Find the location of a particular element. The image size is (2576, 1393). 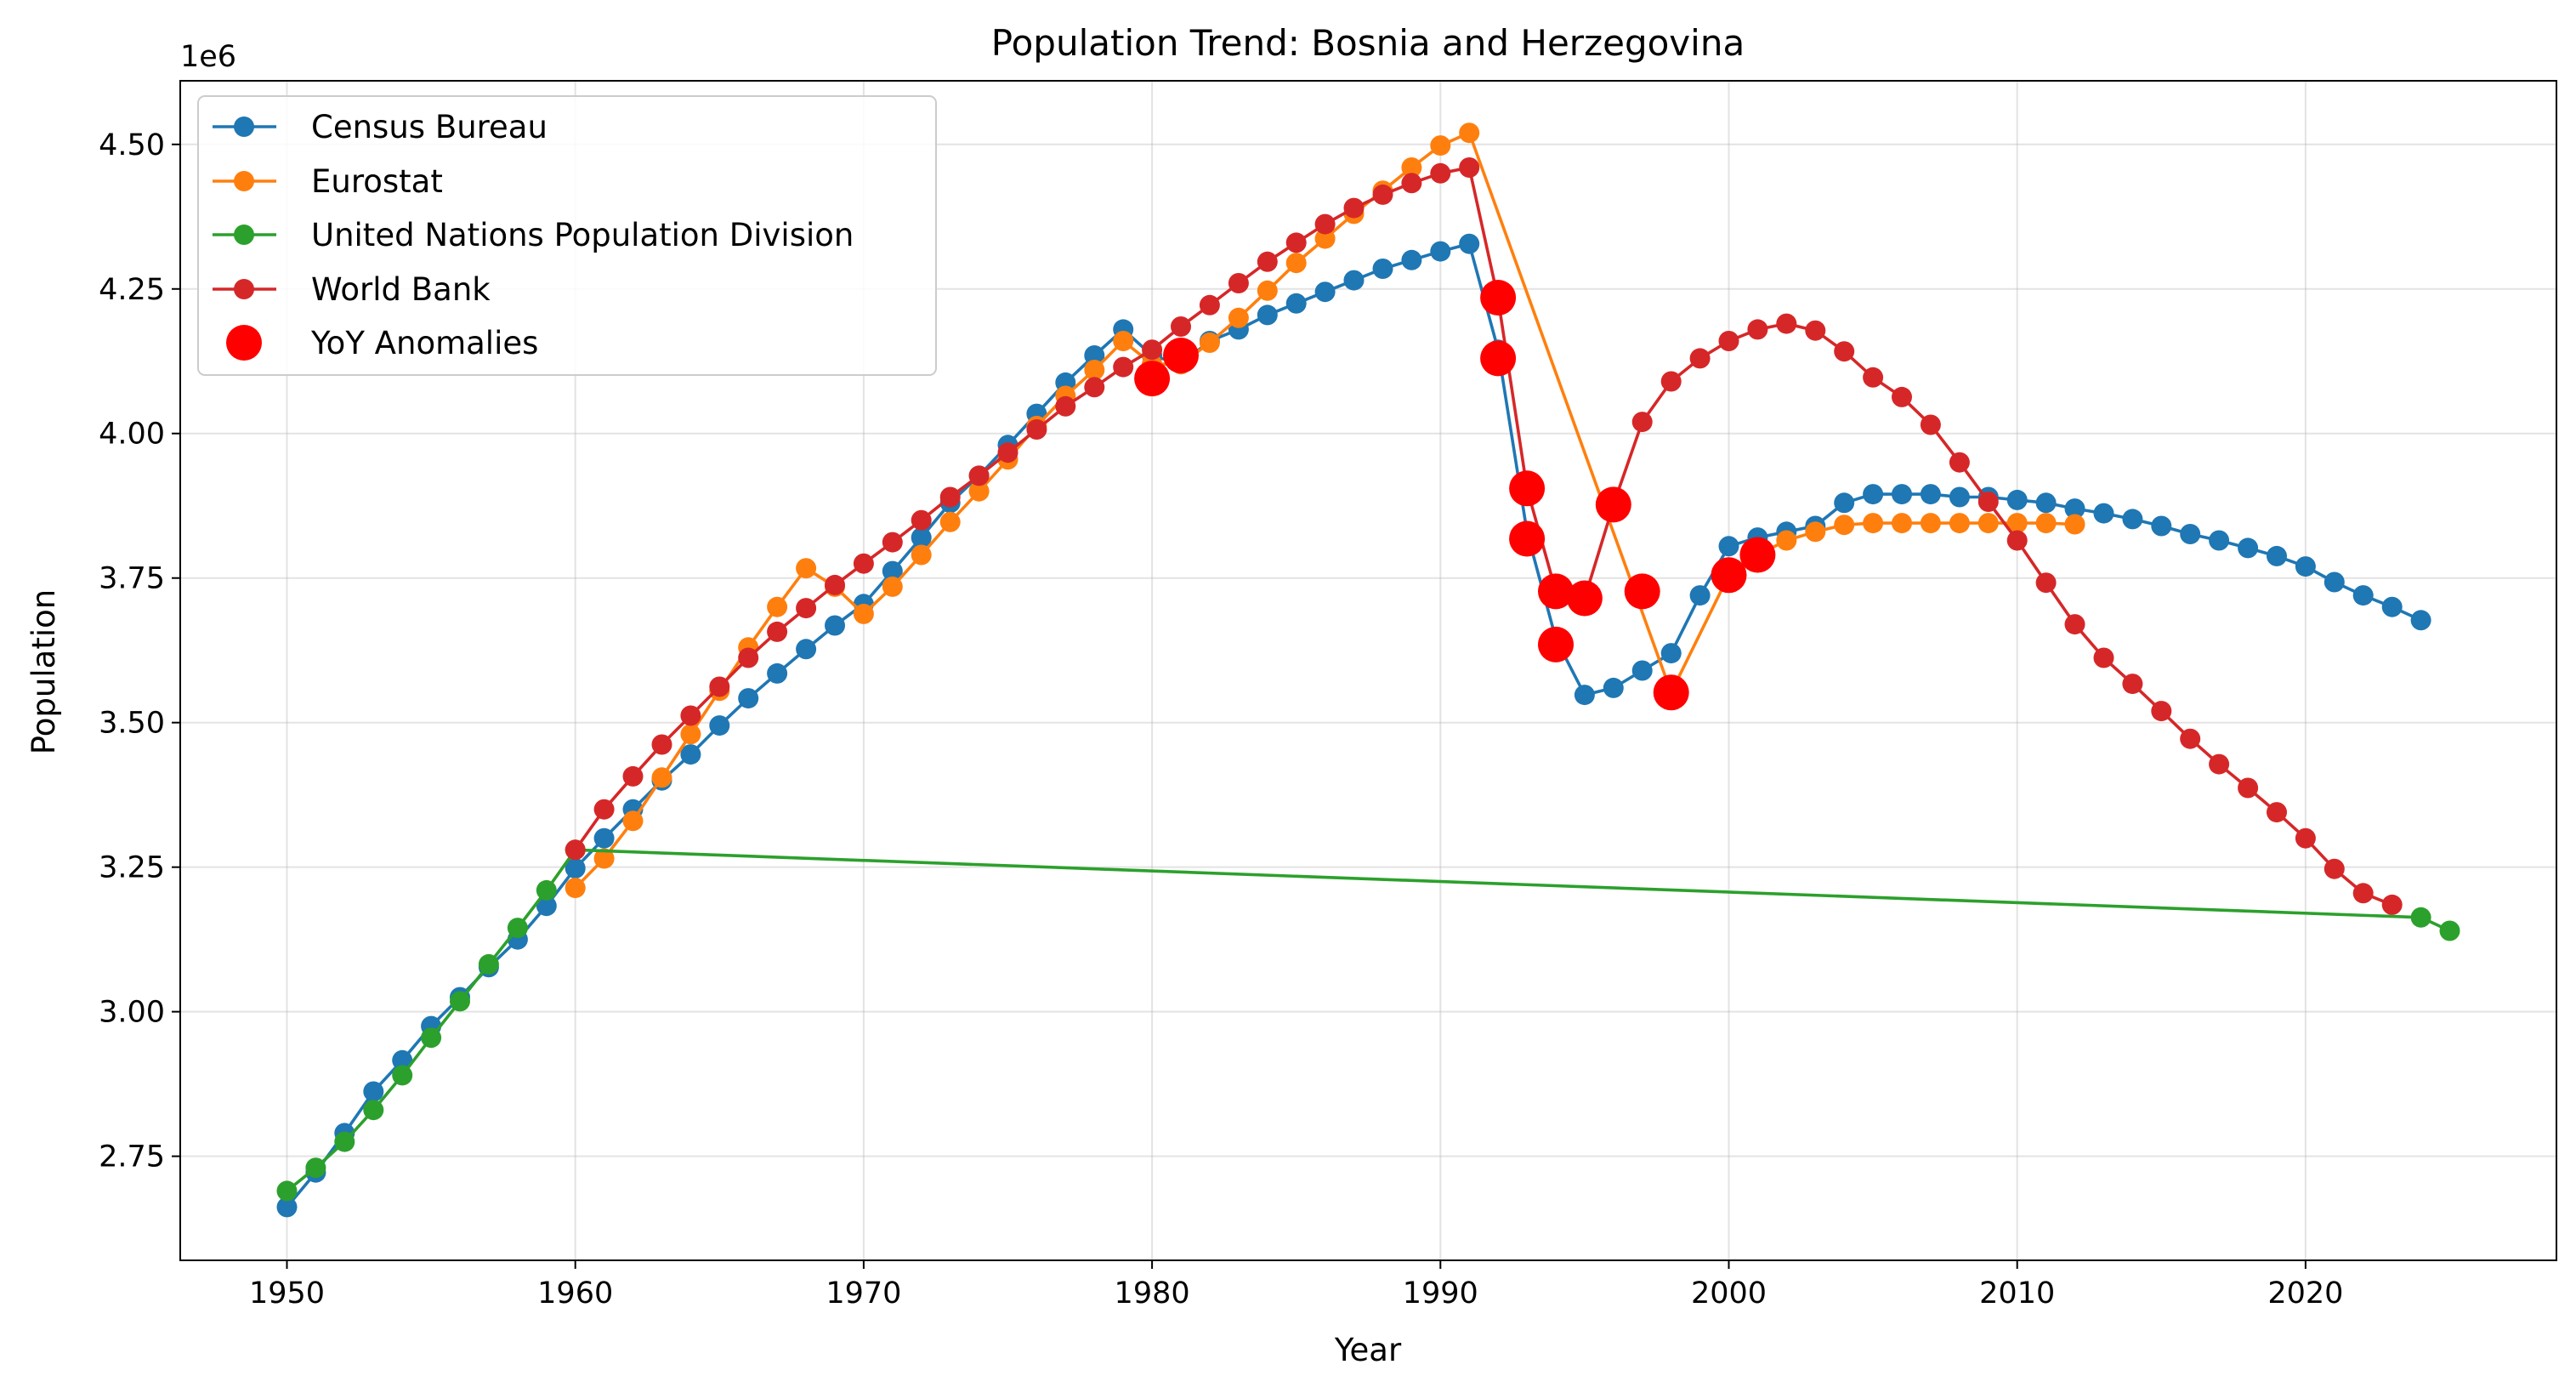

anomaly-layer is located at coordinates (1455, 495).